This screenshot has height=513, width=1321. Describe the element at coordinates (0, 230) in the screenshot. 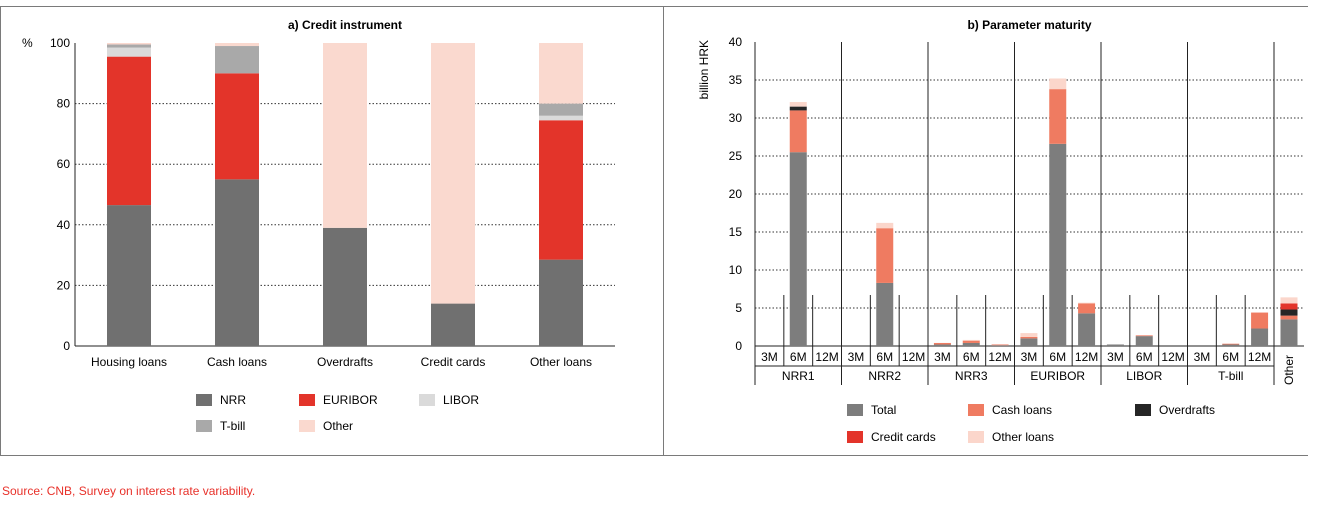

I see `left-rule` at that location.